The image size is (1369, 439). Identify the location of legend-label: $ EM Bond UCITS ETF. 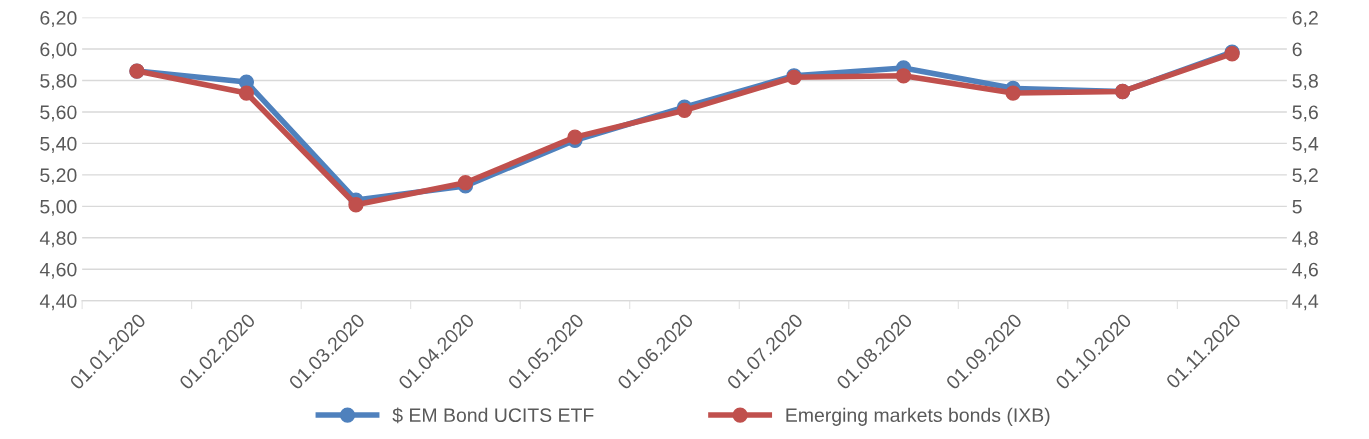
(493, 415).